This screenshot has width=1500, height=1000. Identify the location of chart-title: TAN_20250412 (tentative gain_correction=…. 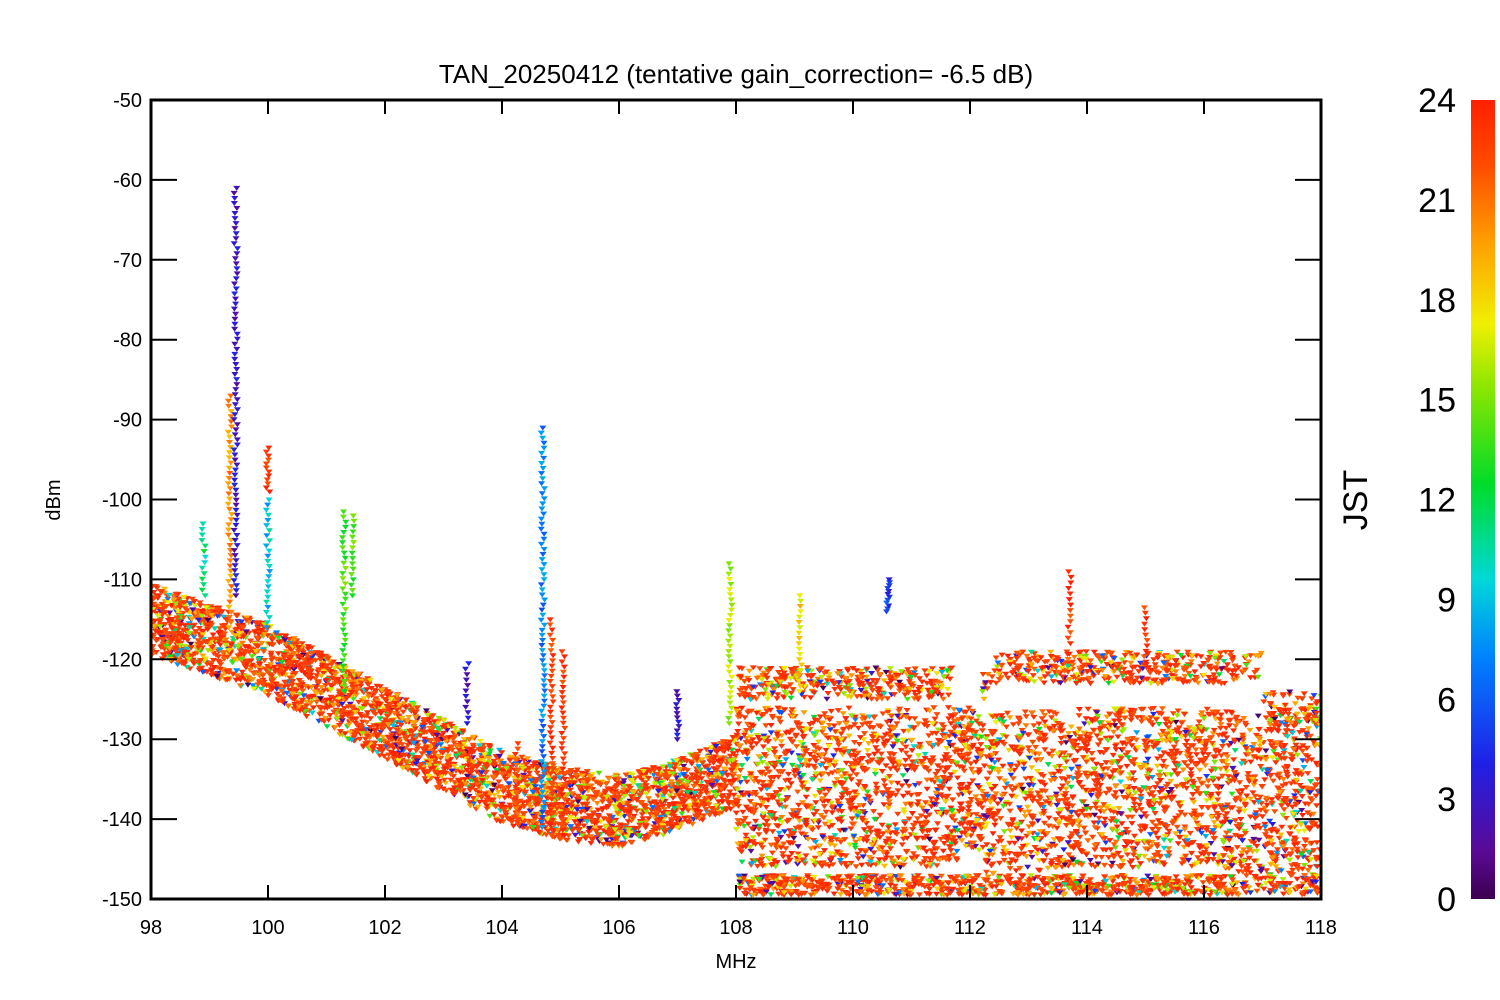
(736, 74).